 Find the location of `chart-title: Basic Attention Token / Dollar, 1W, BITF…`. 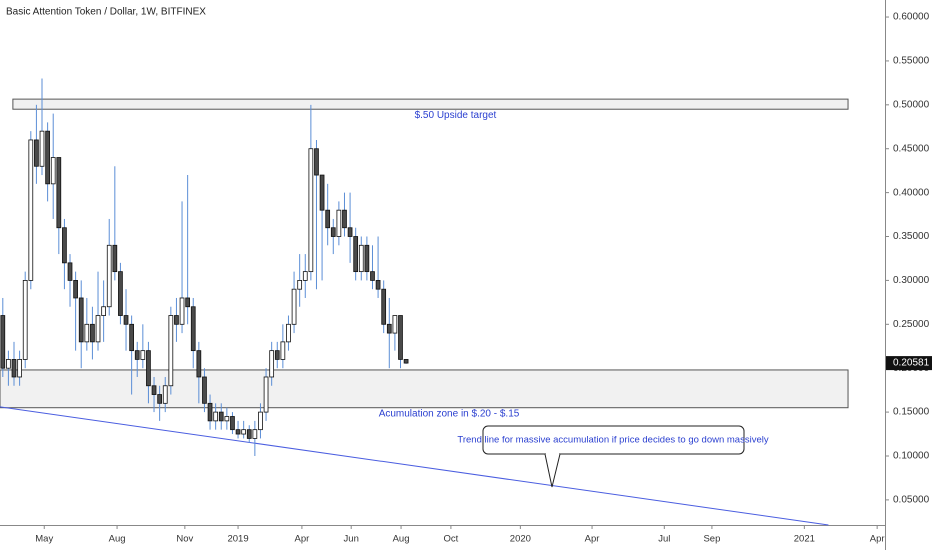

chart-title: Basic Attention Token / Dollar, 1W, BITF… is located at coordinates (106, 12).